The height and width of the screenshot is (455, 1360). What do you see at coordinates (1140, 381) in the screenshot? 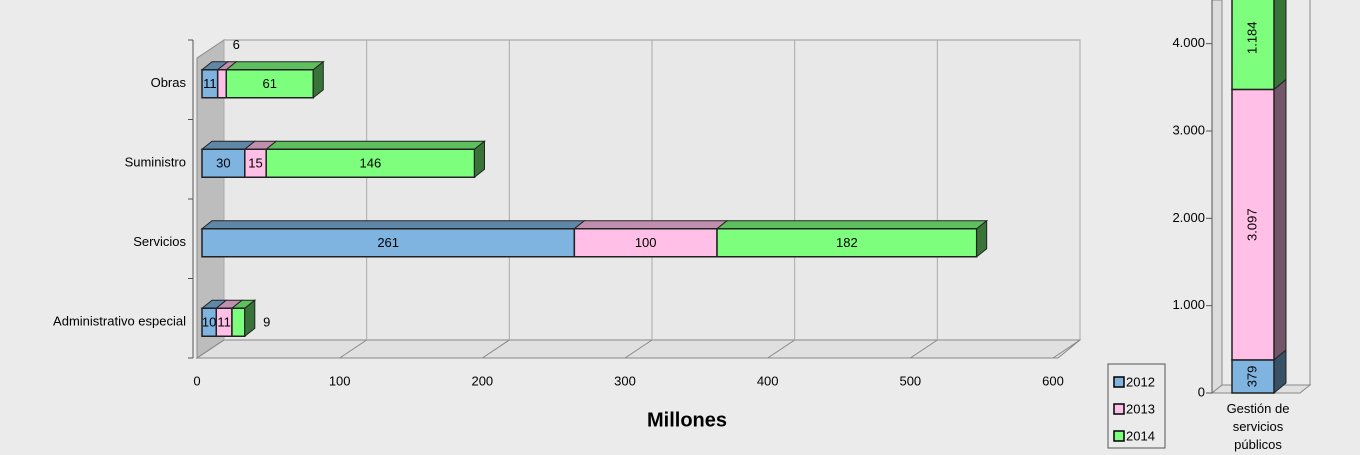
I see `legend-label: 2012` at bounding box center [1140, 381].